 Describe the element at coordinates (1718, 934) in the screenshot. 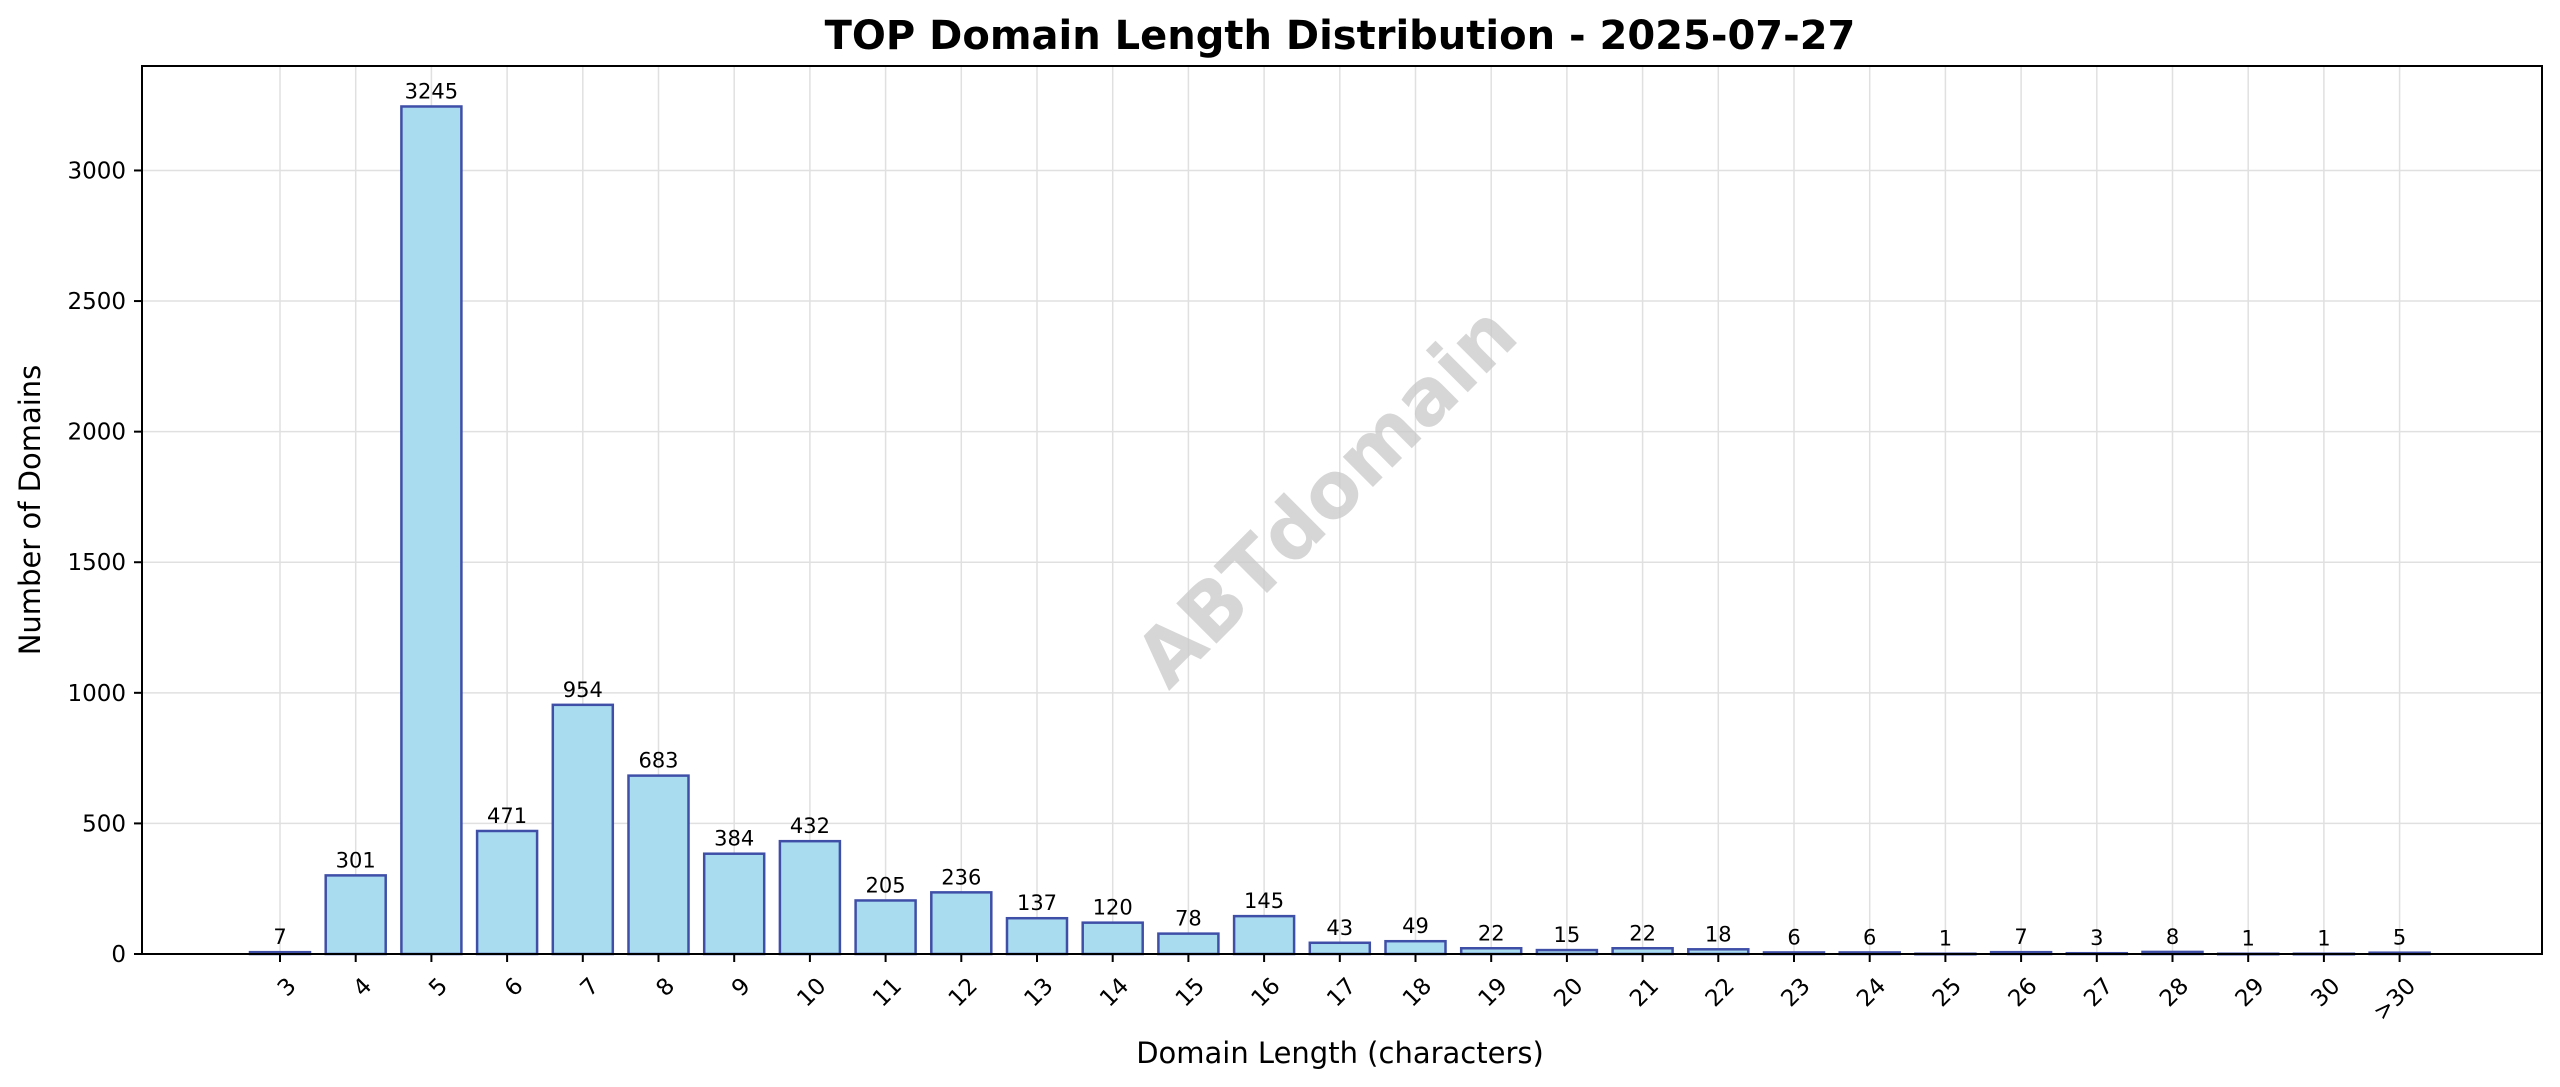

I see `data-label-22: 18` at that location.